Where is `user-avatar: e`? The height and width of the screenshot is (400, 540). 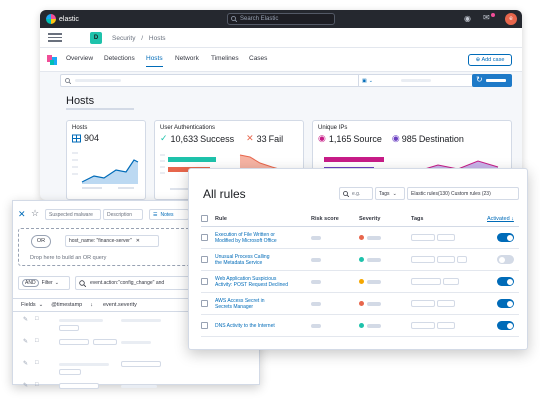
user-avatar: e is located at coordinates (511, 19).